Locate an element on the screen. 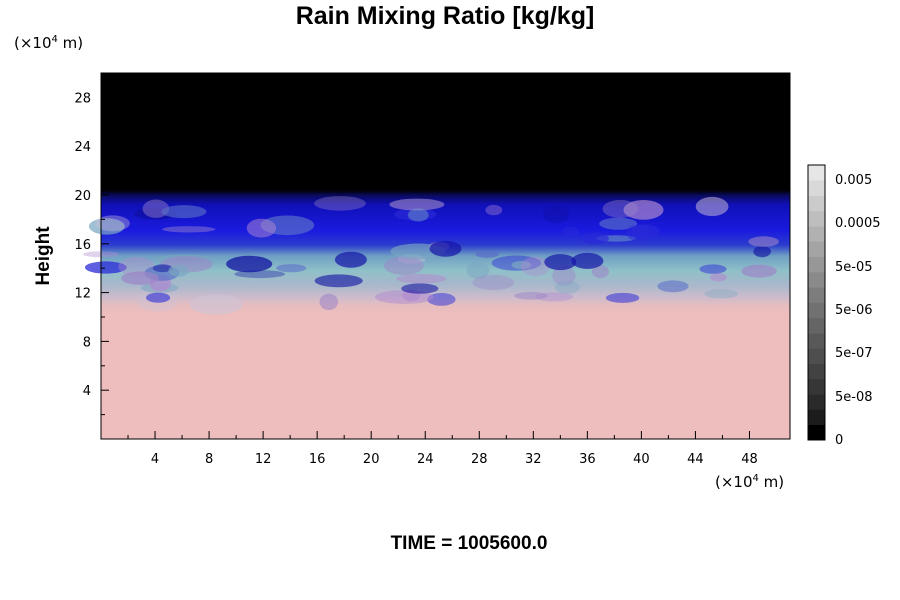 The height and width of the screenshot is (600, 900). x-tick-label: 16 is located at coordinates (317, 459).